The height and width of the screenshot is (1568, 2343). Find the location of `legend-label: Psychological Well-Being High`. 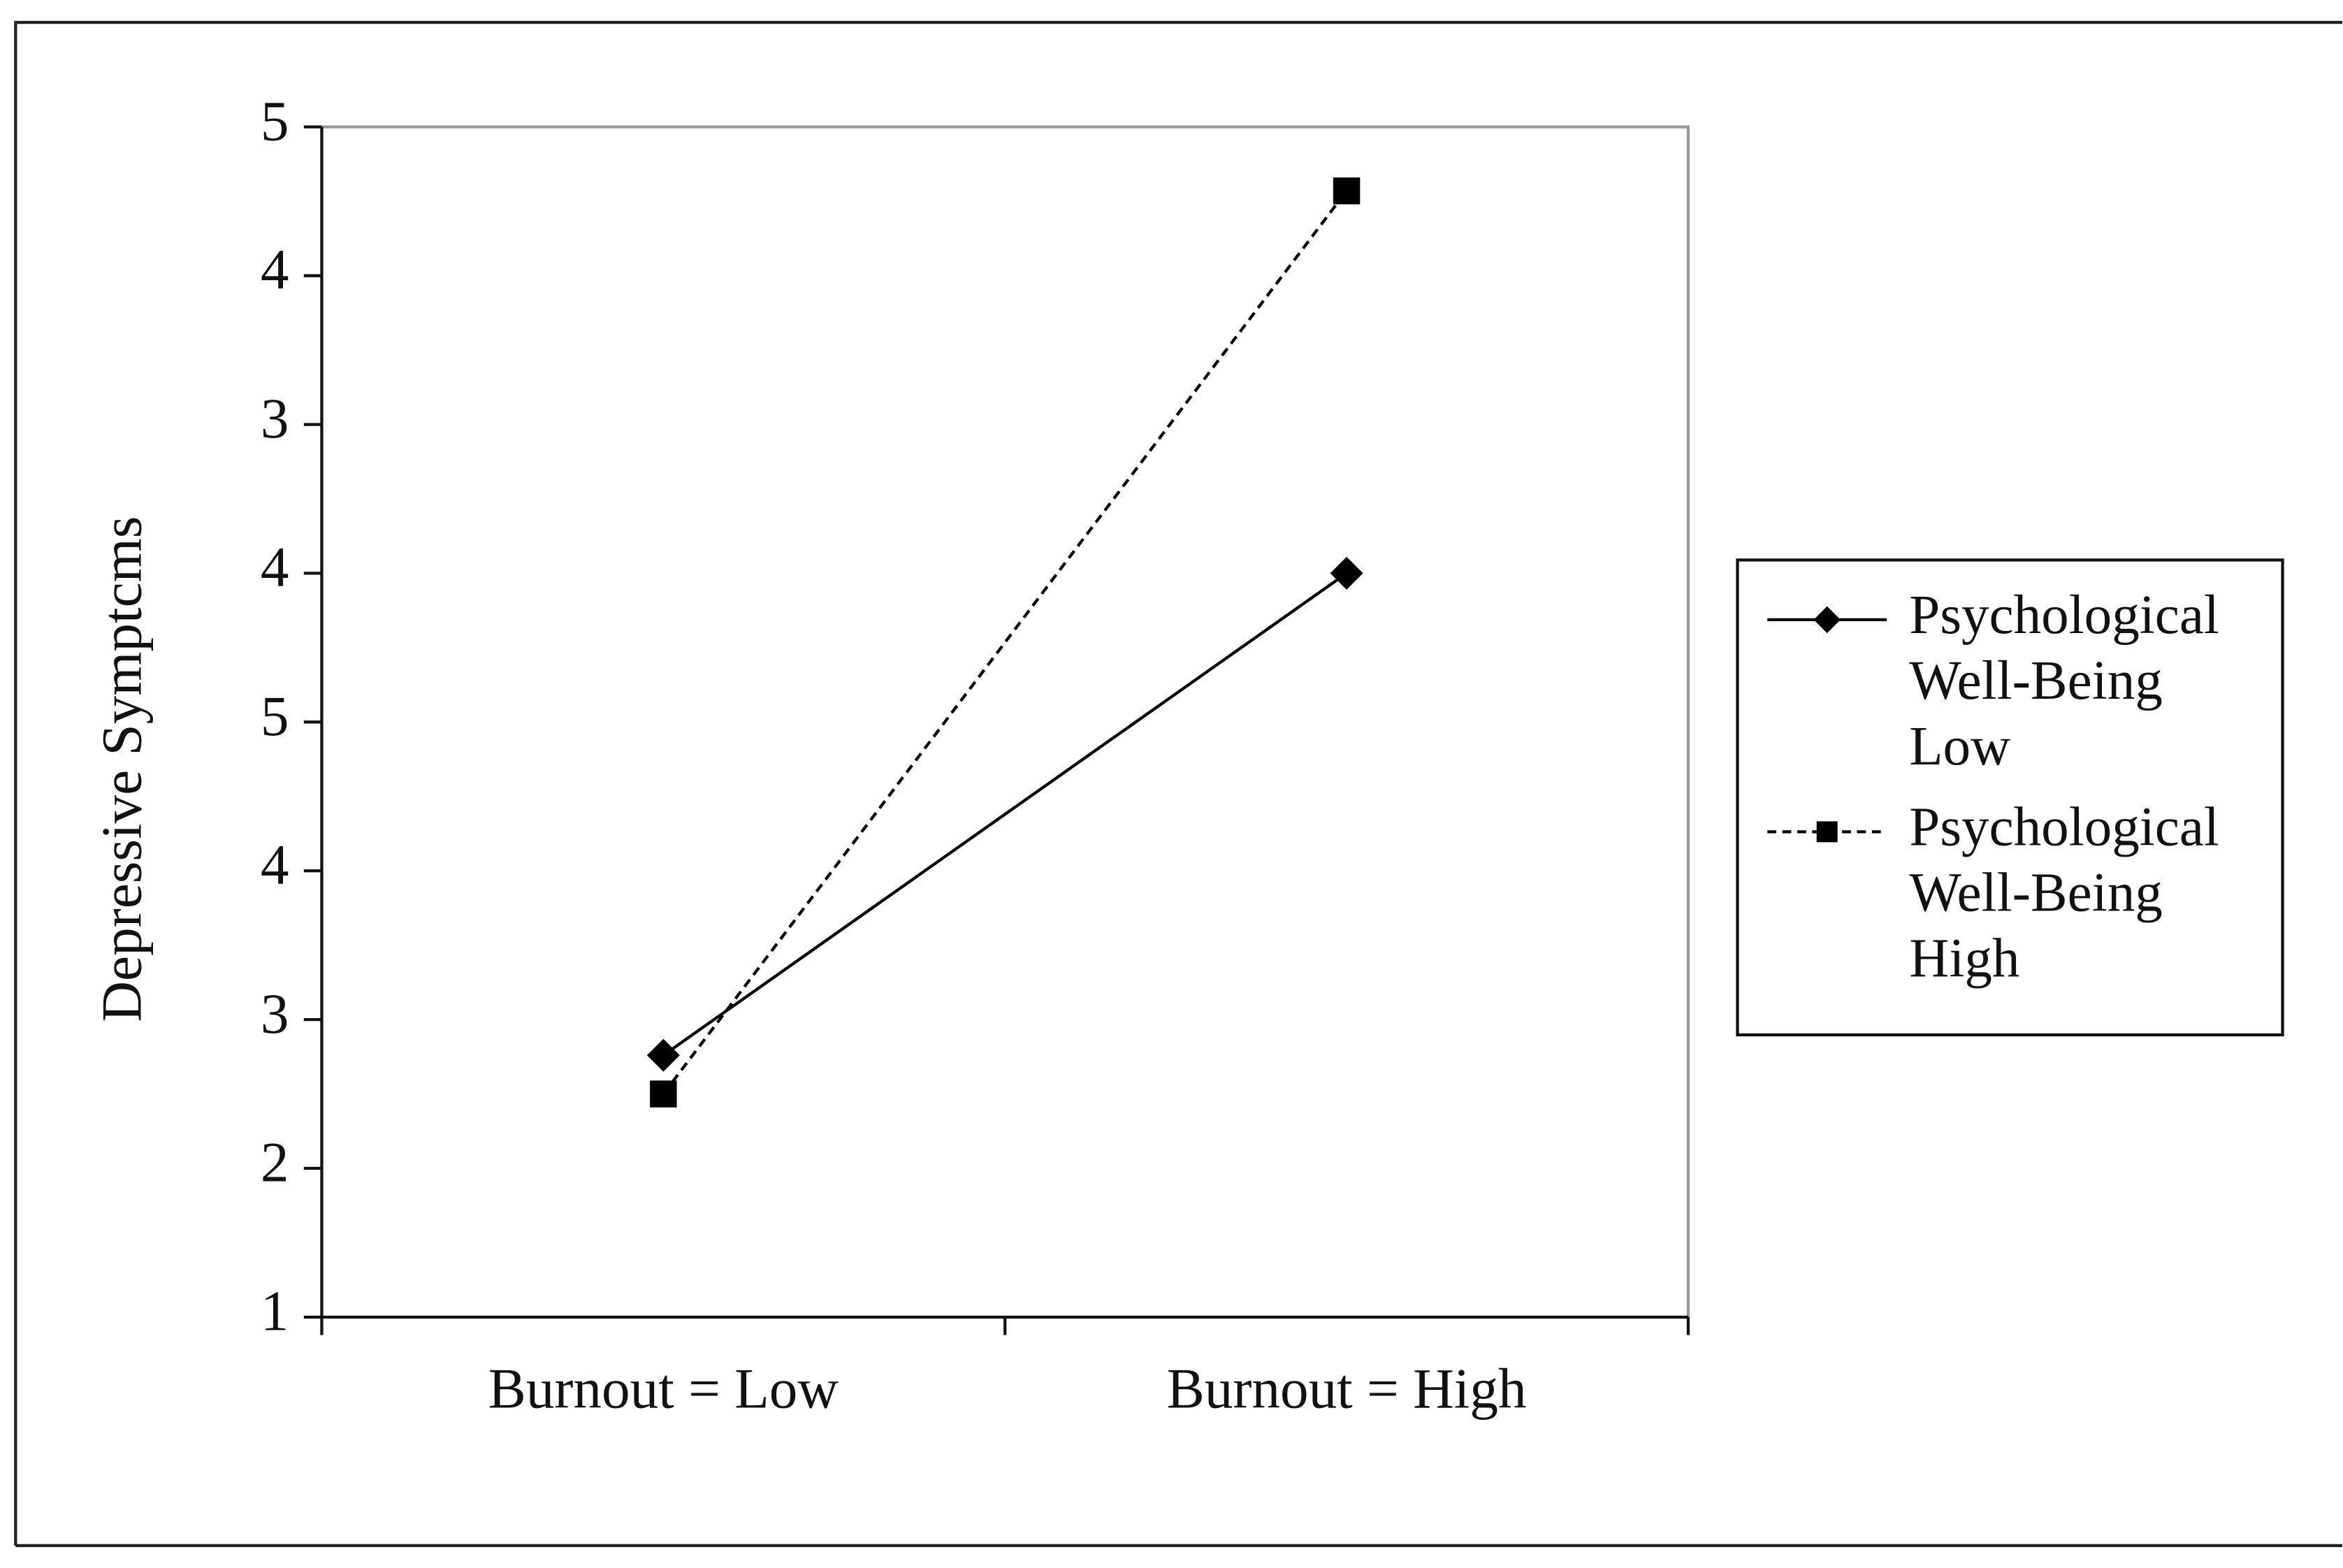

legend-label: Psychological Well-Being High is located at coordinates (2064, 893).